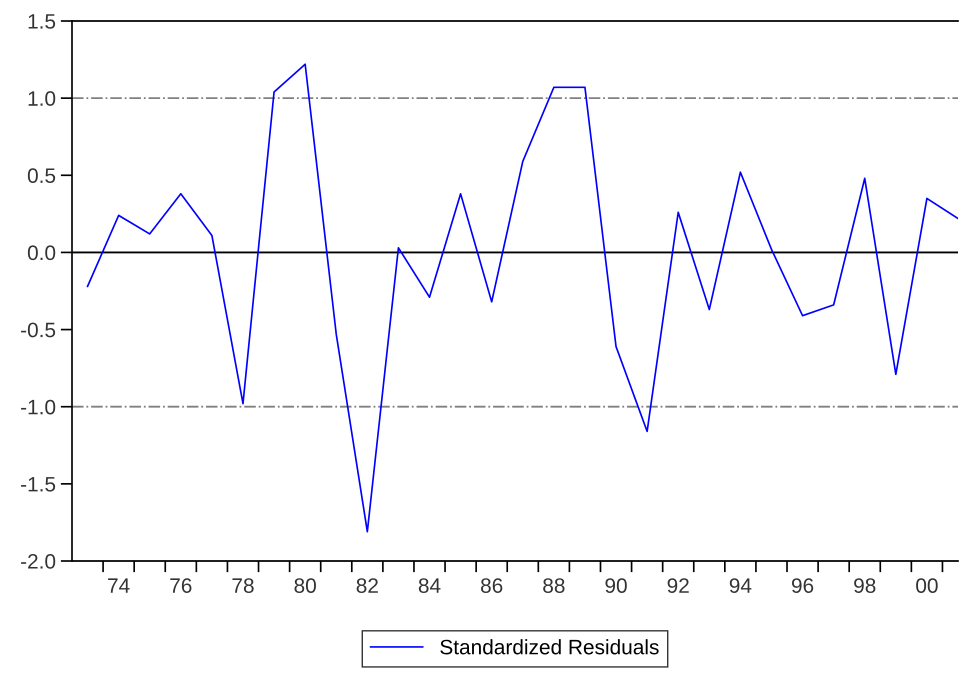  What do you see at coordinates (38, 330) in the screenshot?
I see `y-tick-label: -0.5` at bounding box center [38, 330].